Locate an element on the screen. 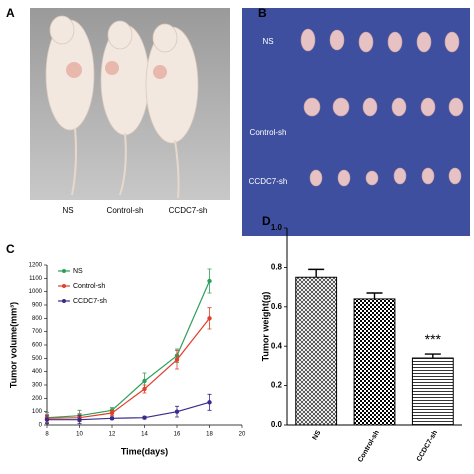 Image resolution: width=474 pixels, height=474 pixels. y-tick-label: 0 is located at coordinates (41, 426).